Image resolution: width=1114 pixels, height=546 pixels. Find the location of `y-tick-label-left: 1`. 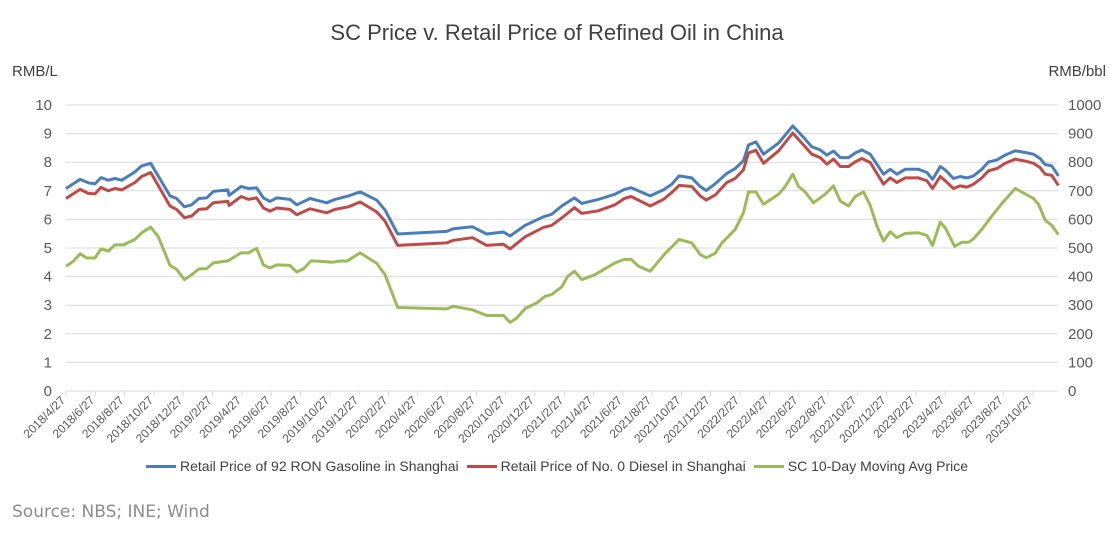

y-tick-label-left: 1 is located at coordinates (48, 362).